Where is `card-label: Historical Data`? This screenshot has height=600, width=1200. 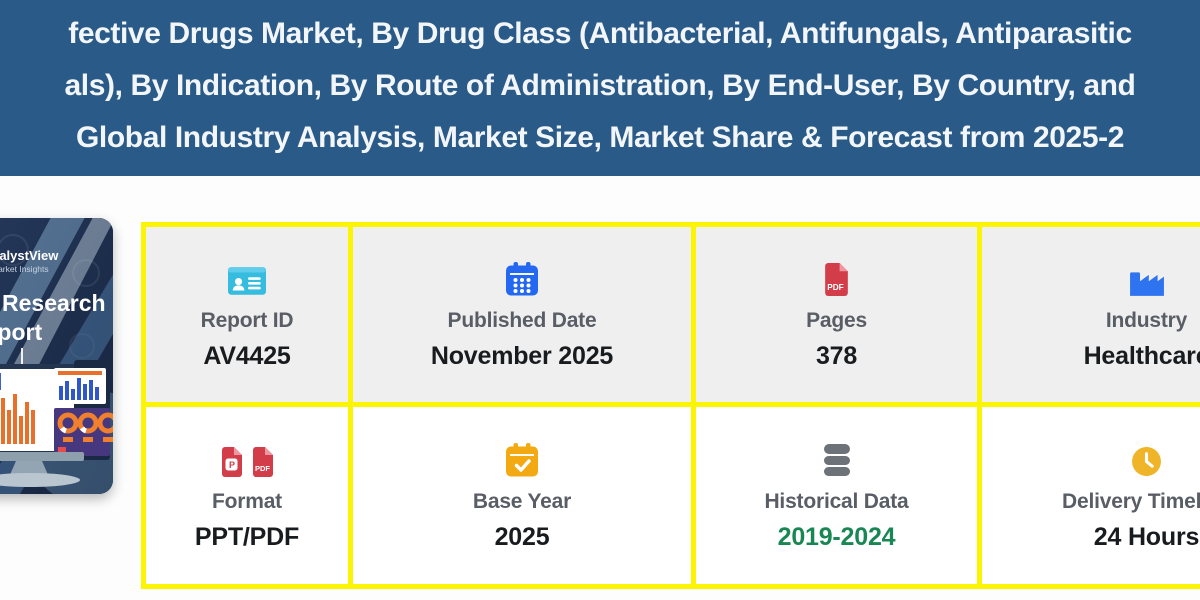 card-label: Historical Data is located at coordinates (836, 501).